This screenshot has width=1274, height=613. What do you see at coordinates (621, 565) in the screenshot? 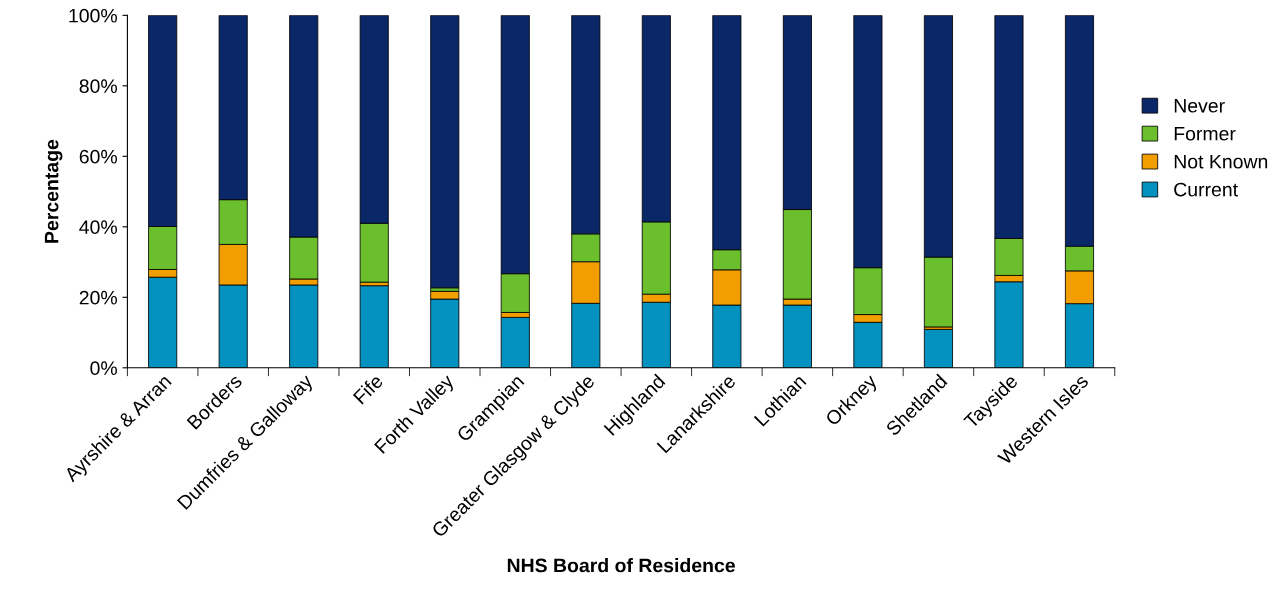
I see `x-axis-title: NHS Board of Residence` at bounding box center [621, 565].